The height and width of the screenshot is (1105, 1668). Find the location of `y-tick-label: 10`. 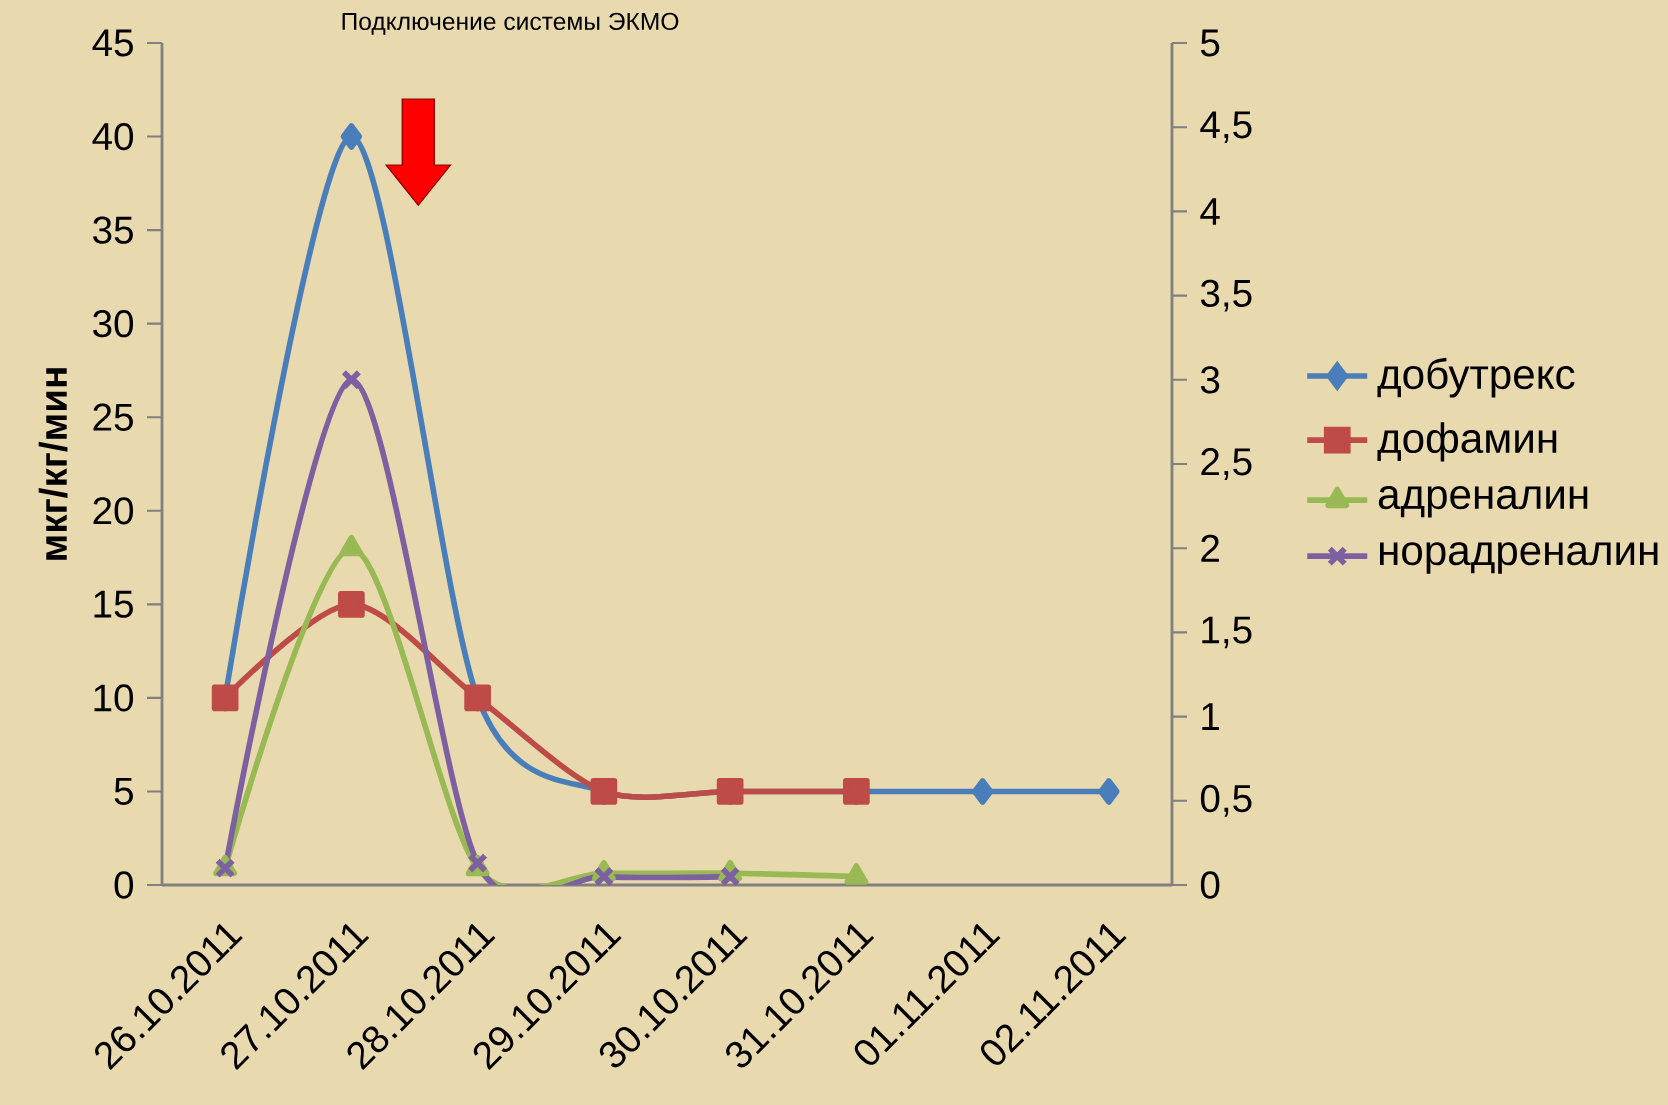

y-tick-label: 10 is located at coordinates (114, 698).